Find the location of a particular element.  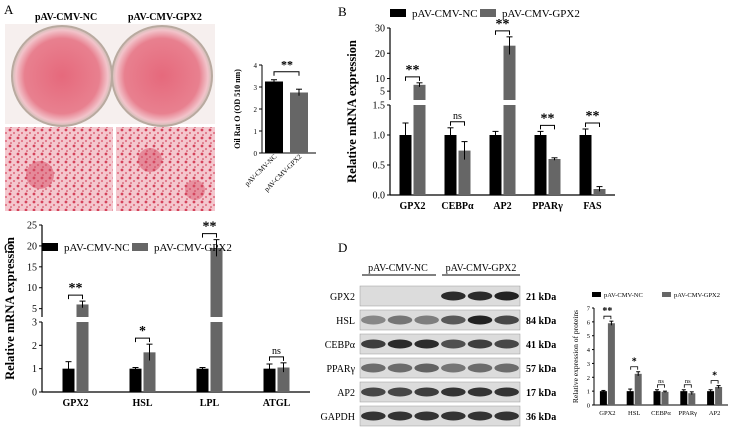

y-tick-label: 4 is located at coordinates (589, 350).